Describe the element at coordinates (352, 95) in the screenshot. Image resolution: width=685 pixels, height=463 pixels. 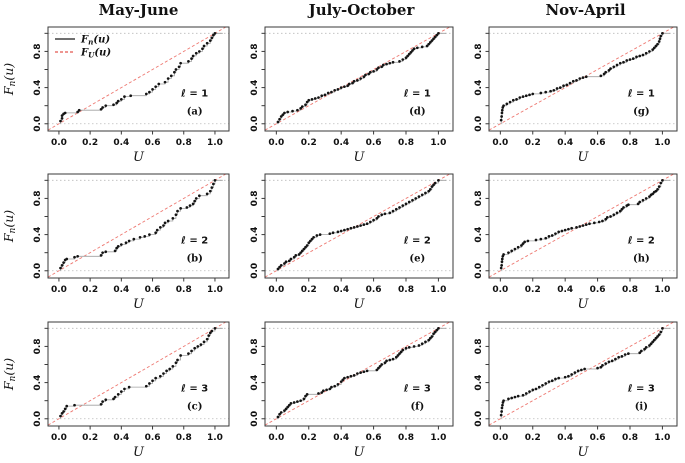
I see `ecdf-panel-d: 0.0 0.2 0.4 0.6 0.8 1.0 0.0 0.4 0.8 Uℓ = 1 (d)` at that location.